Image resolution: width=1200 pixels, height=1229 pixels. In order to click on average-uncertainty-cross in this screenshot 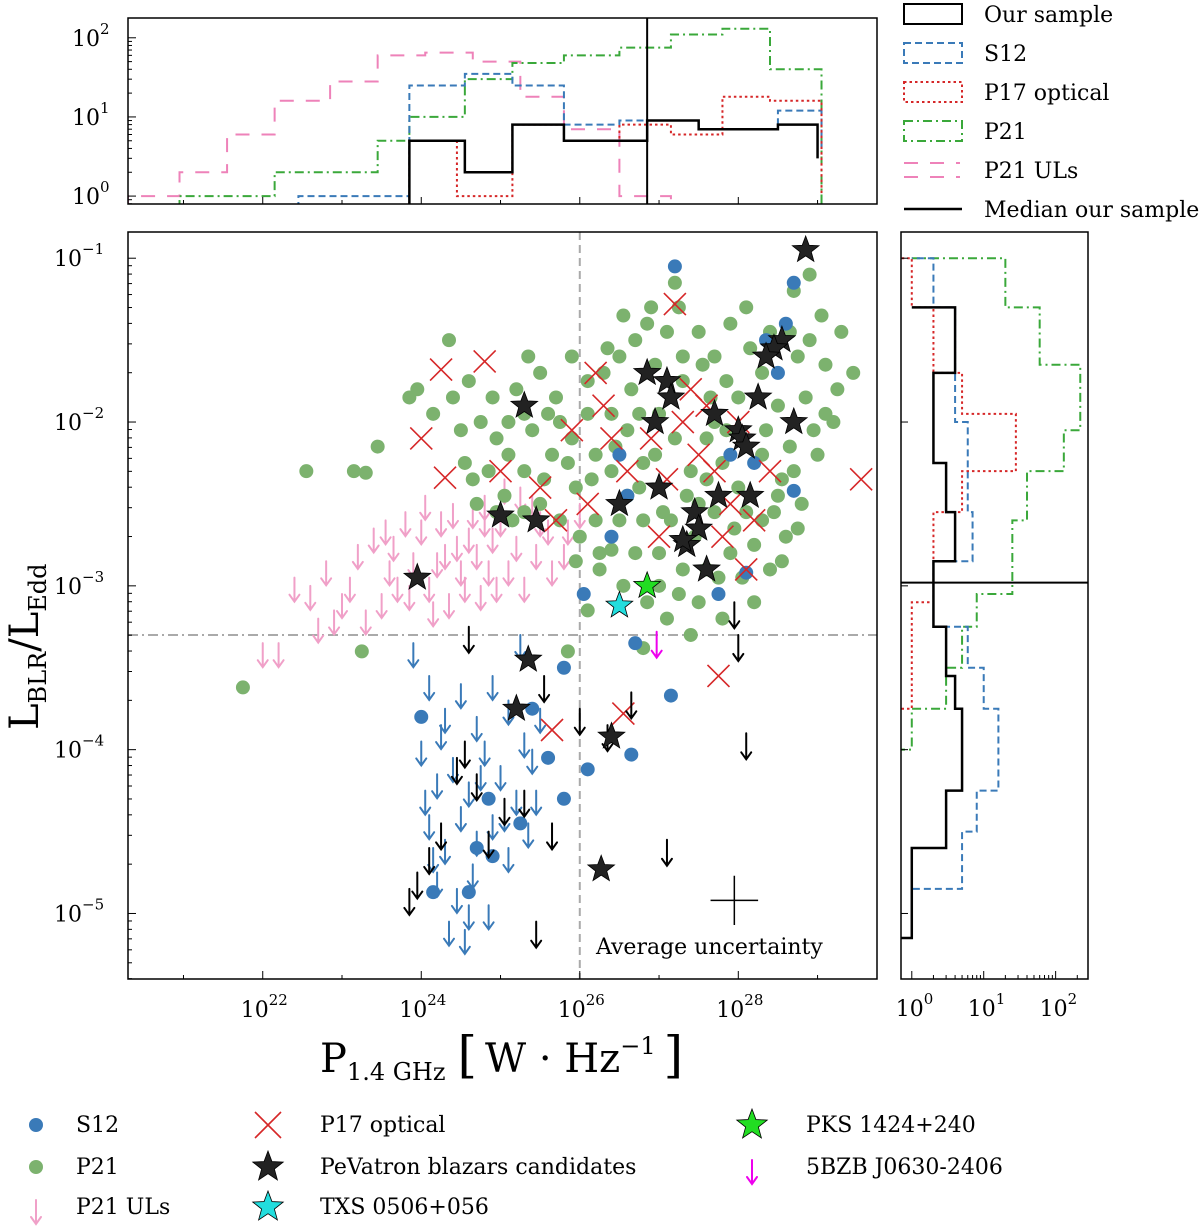, I will do `click(734, 900)`.